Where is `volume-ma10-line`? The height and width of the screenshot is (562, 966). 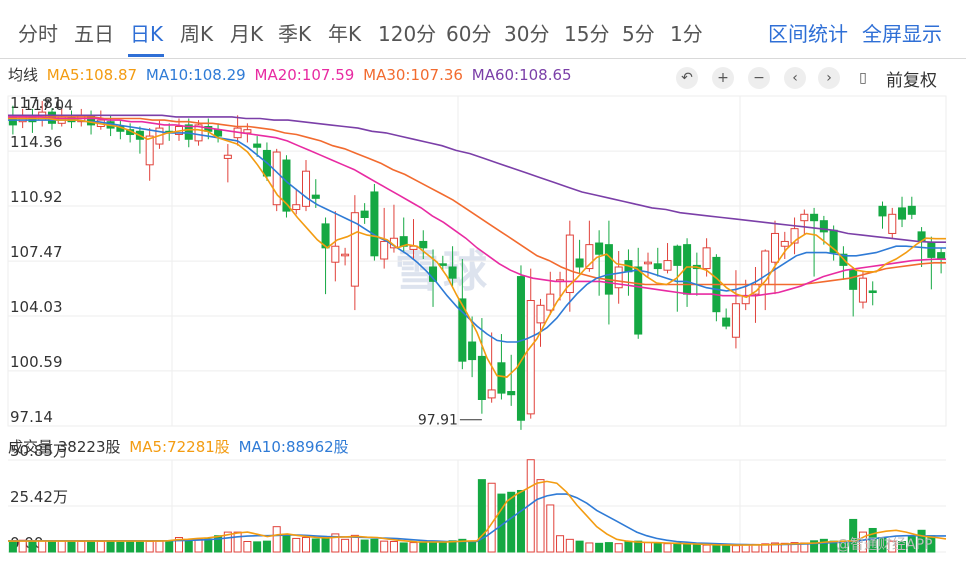
volume-ma10-line is located at coordinates (477, 519).